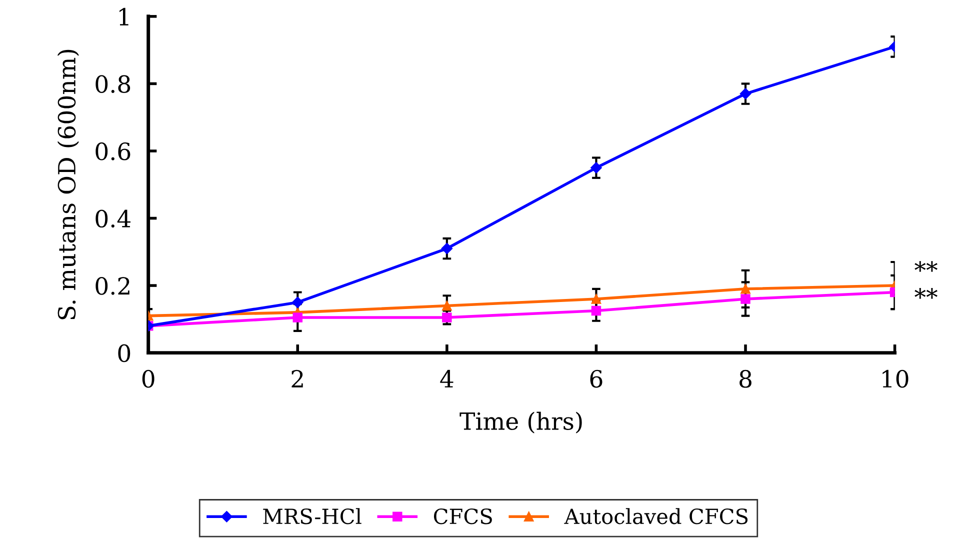 Image resolution: width=957 pixels, height=547 pixels. I want to click on legend-label: Autoclaved CFCS, so click(656, 516).